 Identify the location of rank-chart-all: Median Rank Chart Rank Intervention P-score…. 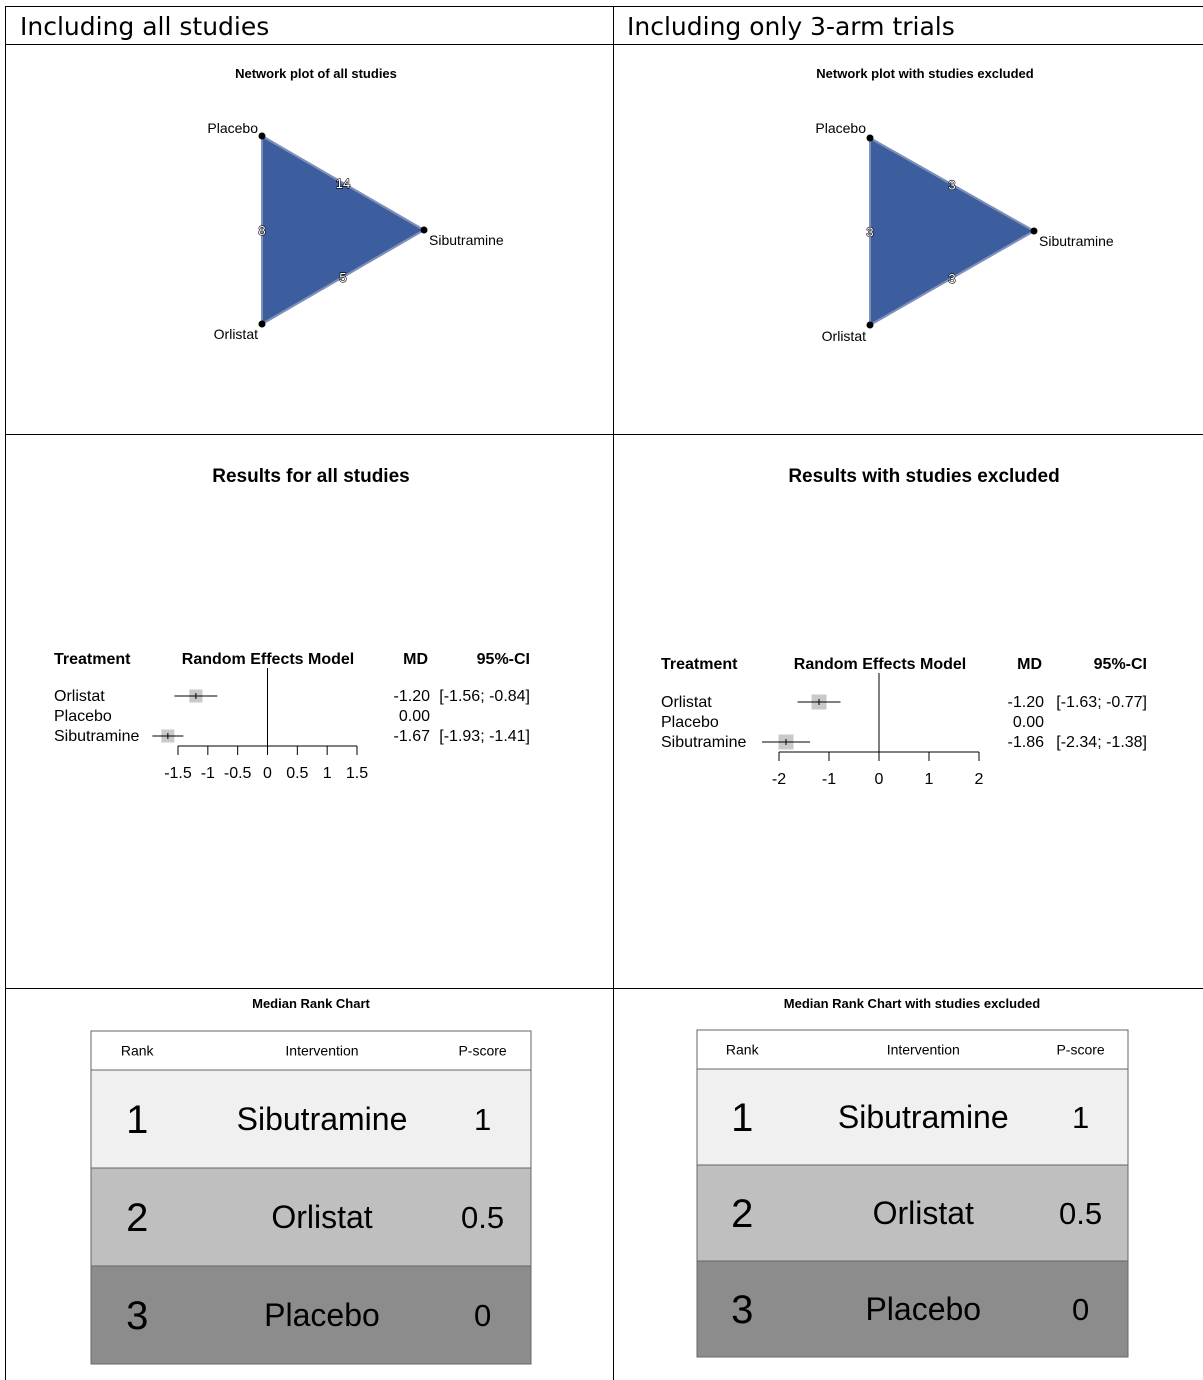
(311, 1180).